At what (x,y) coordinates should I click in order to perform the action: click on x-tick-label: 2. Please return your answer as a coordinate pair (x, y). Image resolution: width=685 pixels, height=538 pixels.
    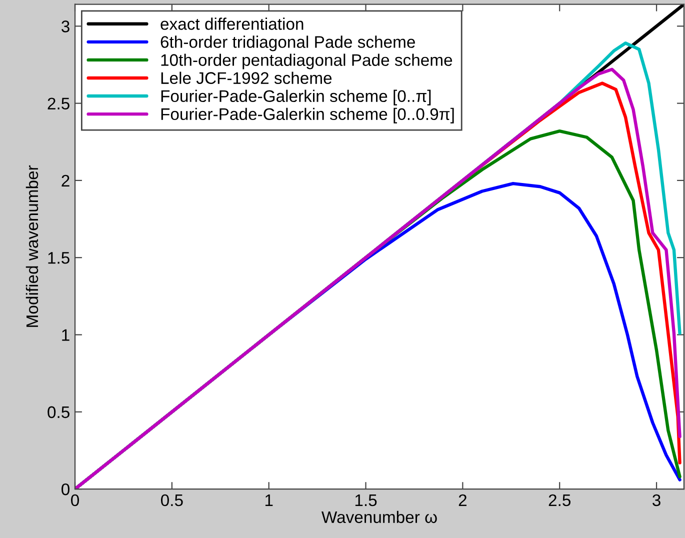
    Looking at the image, I should click on (462, 500).